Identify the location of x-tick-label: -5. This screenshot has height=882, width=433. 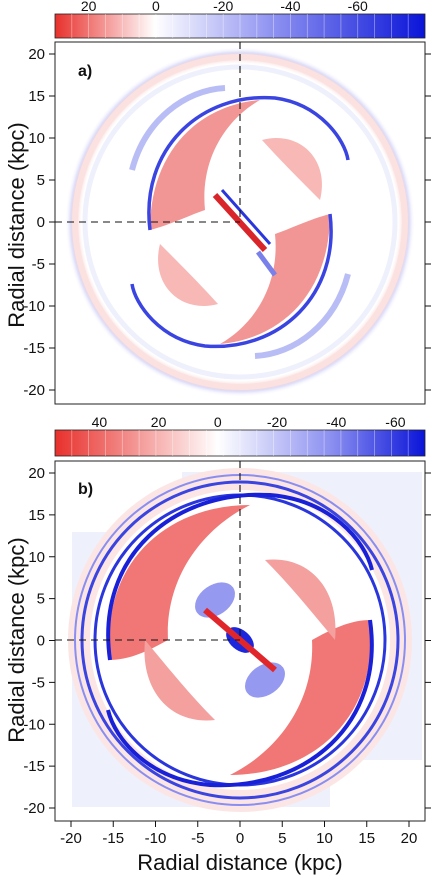
(197, 838).